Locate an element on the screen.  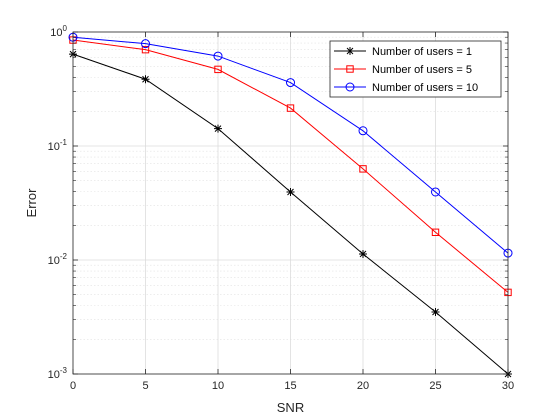
legend-item-2: Number of users = 5 is located at coordinates (403, 70).